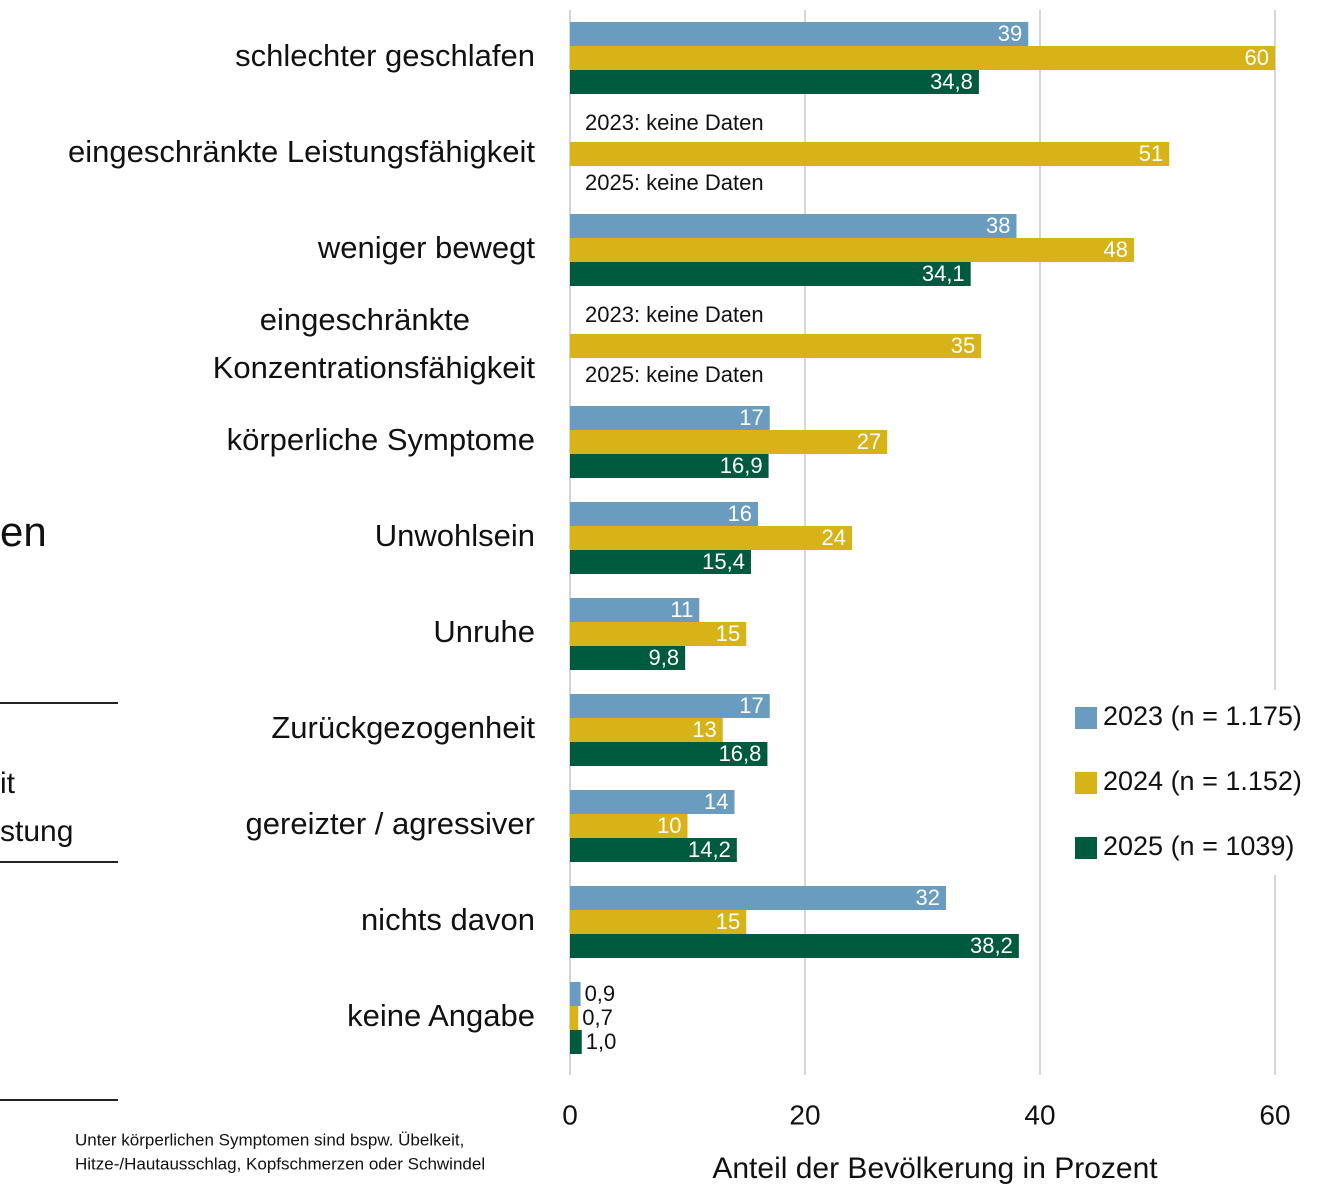  Describe the element at coordinates (600, 993) in the screenshot. I see `data-label: 0,9` at that location.